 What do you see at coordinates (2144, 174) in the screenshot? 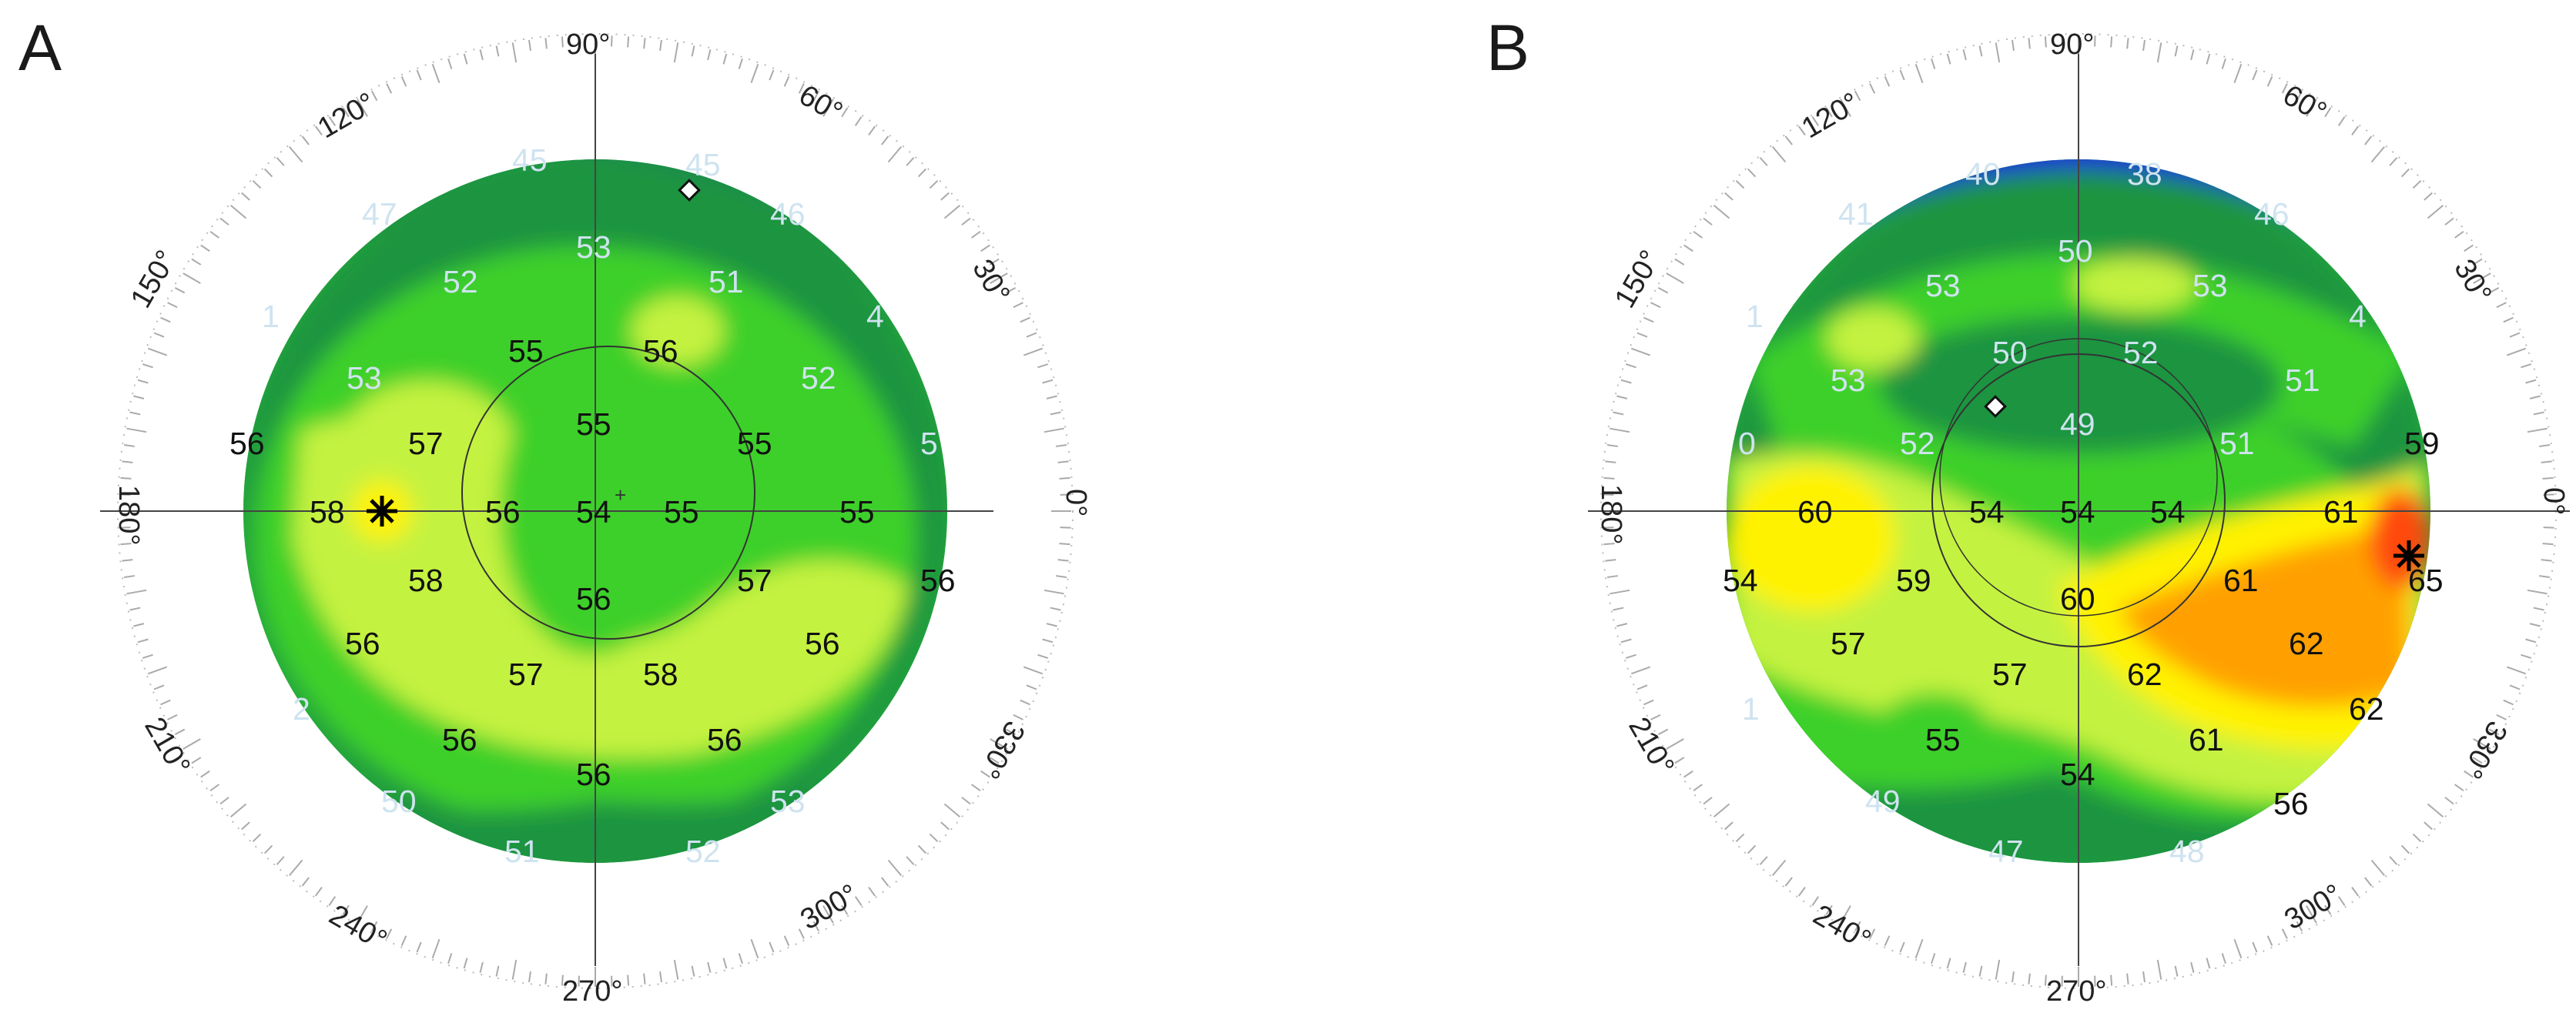
I see `value-label: 38` at bounding box center [2144, 174].